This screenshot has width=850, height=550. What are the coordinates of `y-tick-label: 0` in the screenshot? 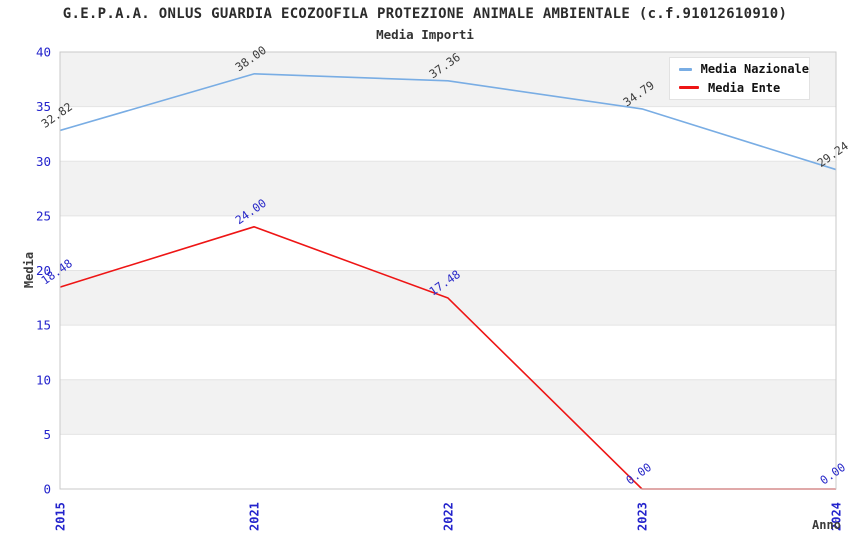 It's located at (47, 489).